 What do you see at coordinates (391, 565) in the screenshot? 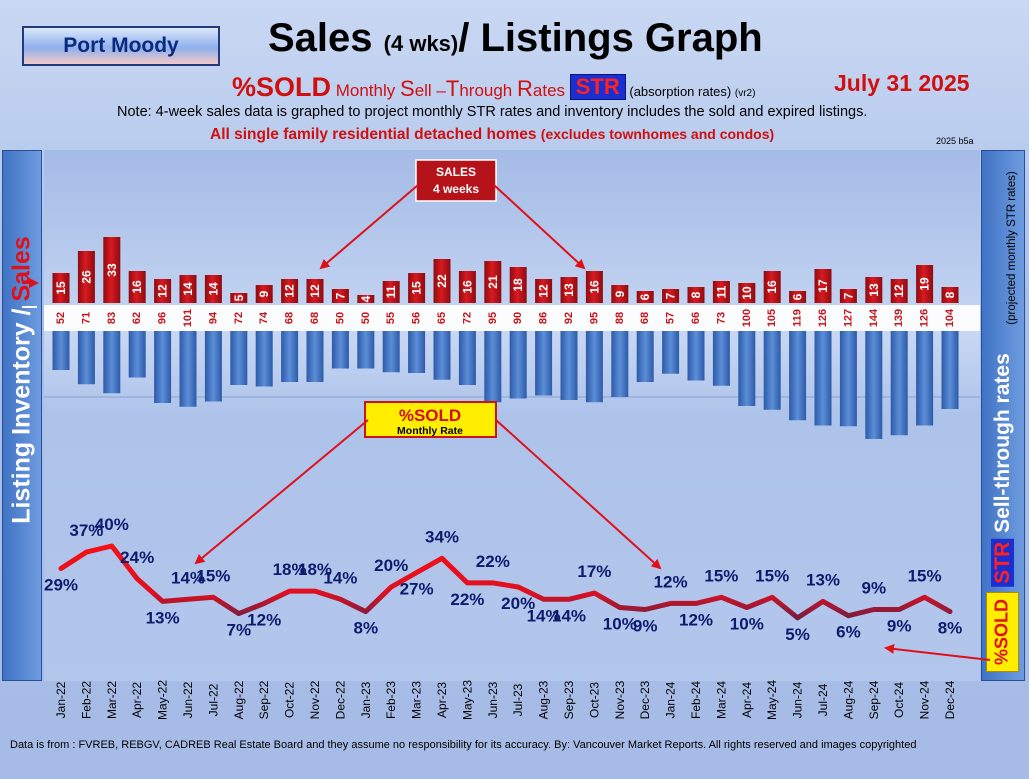
I see `sold-data-label: 20%` at bounding box center [391, 565].